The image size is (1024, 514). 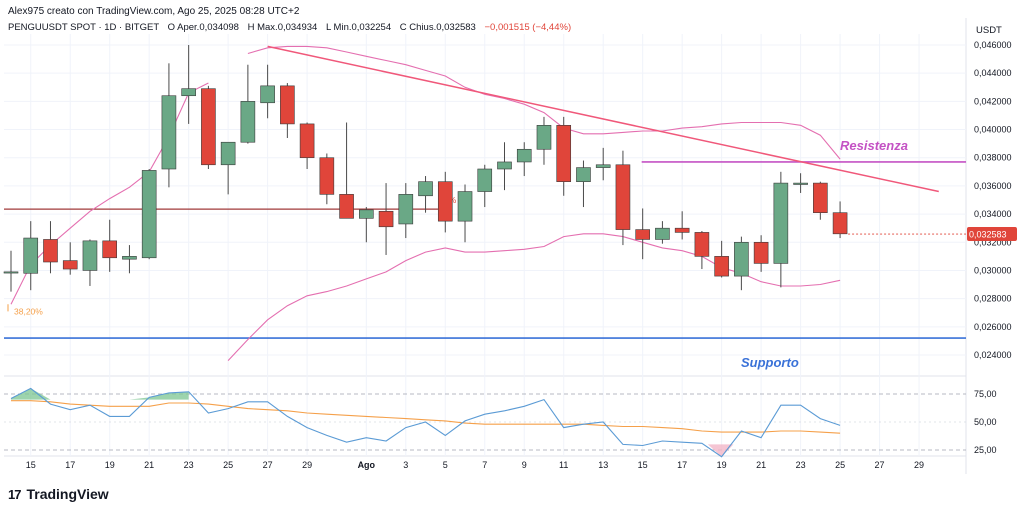 I want to click on currency-label: USDT, so click(x=989, y=30).